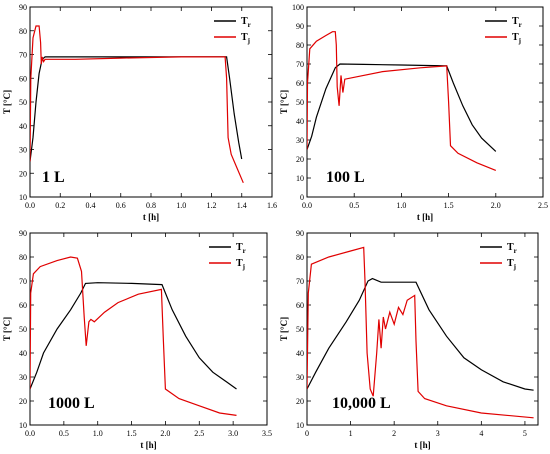 The image size is (550, 454). I want to click on x-tick-label: 3.0, so click(233, 433).